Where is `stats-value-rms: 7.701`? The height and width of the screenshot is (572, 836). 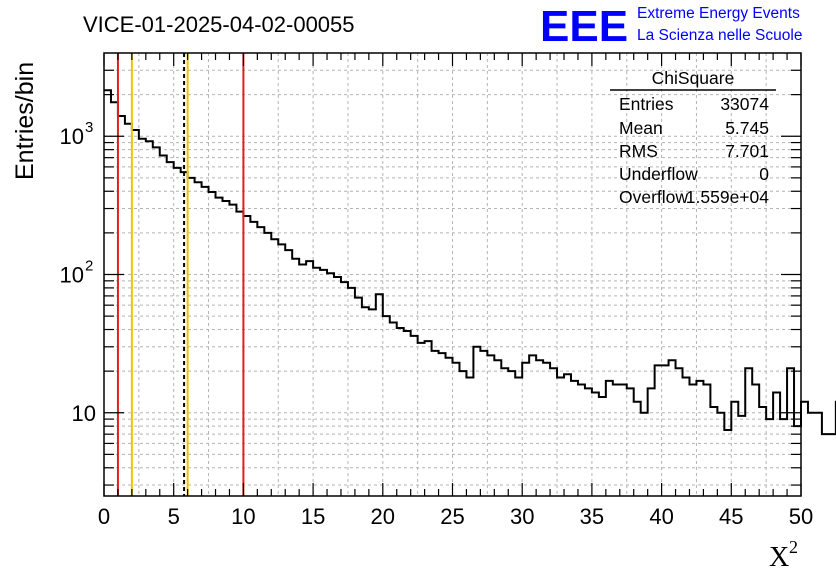 stats-value-rms: 7.701 is located at coordinates (747, 151).